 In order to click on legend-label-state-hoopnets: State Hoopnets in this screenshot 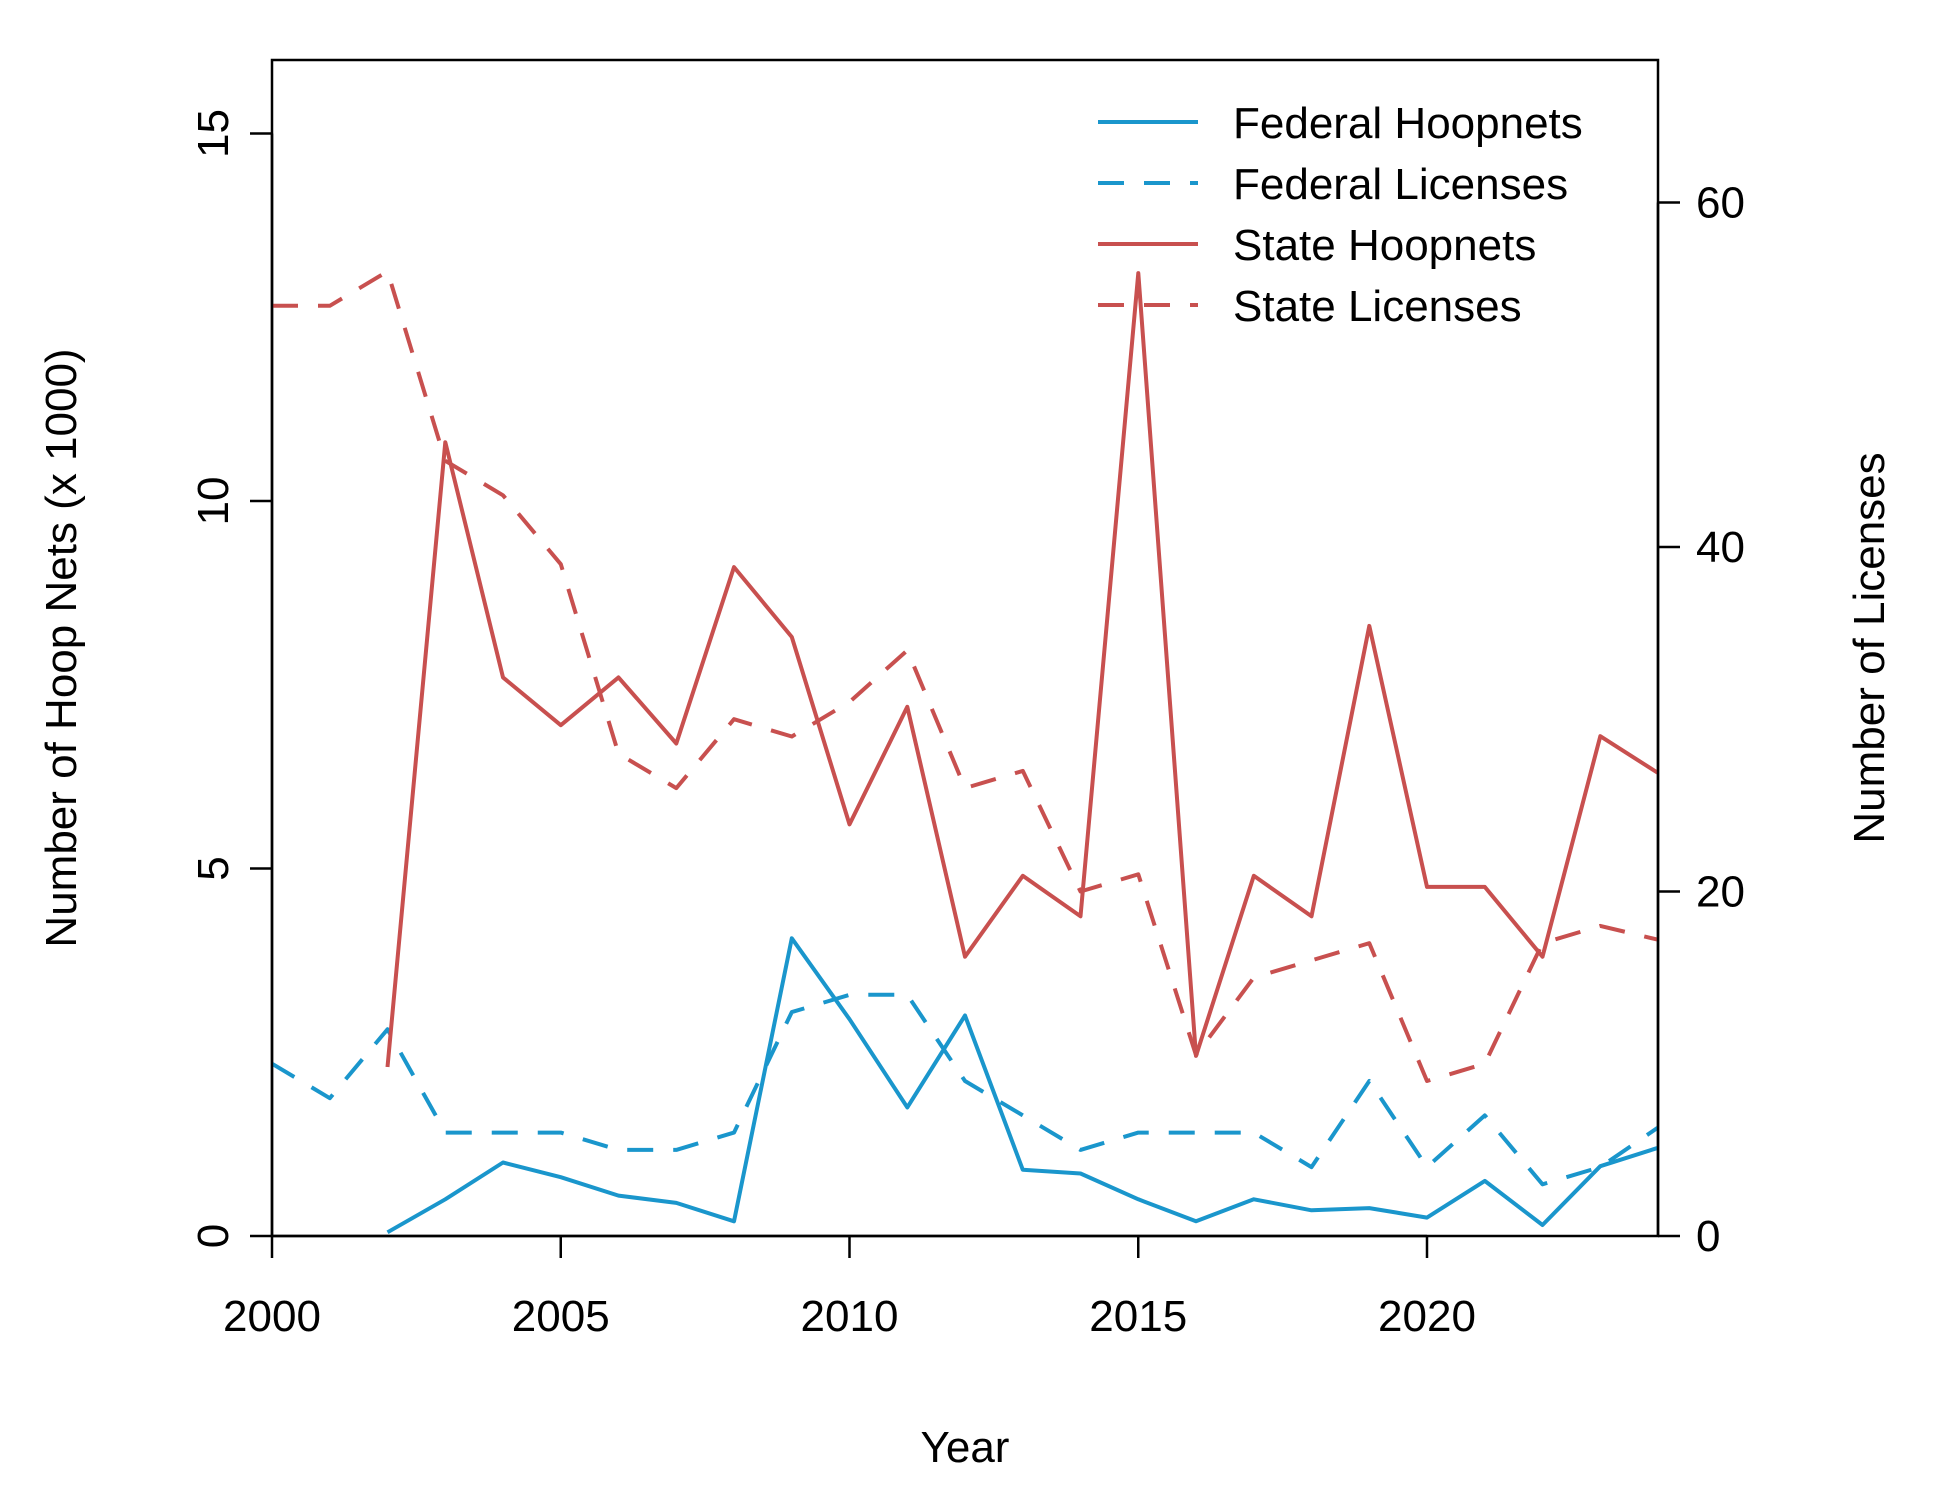, I will do `click(1384, 245)`.